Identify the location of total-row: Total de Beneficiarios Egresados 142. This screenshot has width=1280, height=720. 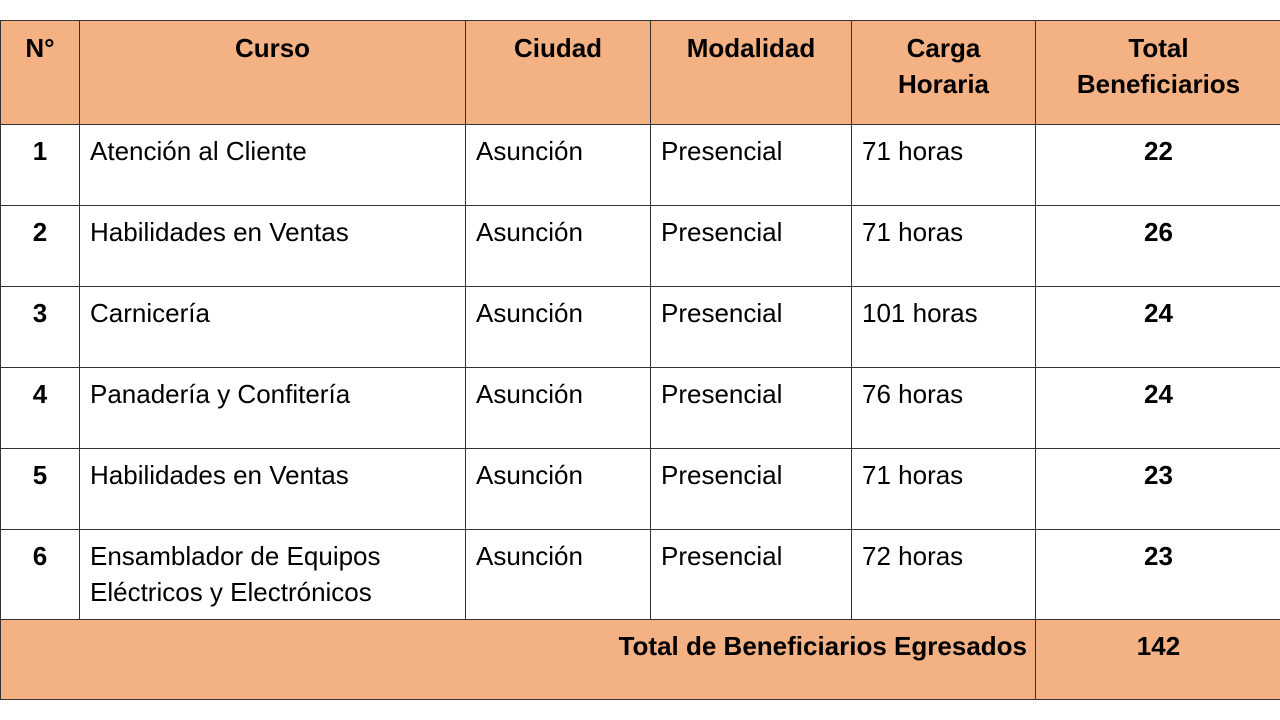
(640, 659).